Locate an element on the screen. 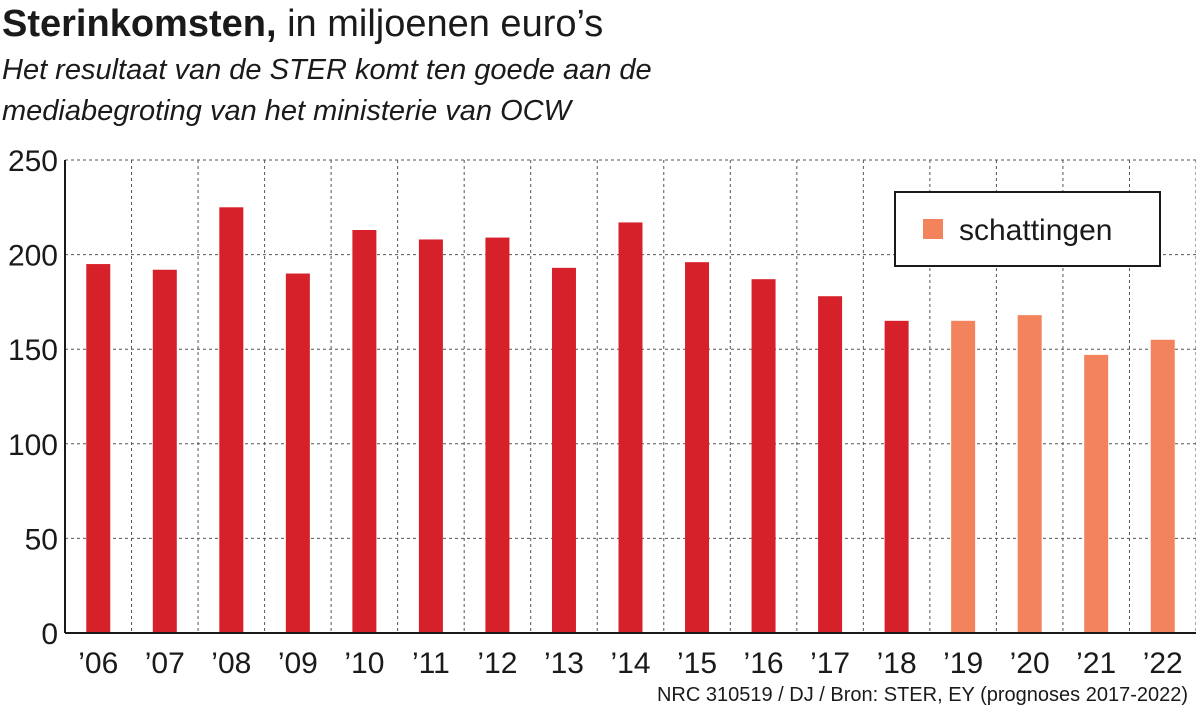 The height and width of the screenshot is (714, 1196). legend-label: schattingen is located at coordinates (1035, 230).